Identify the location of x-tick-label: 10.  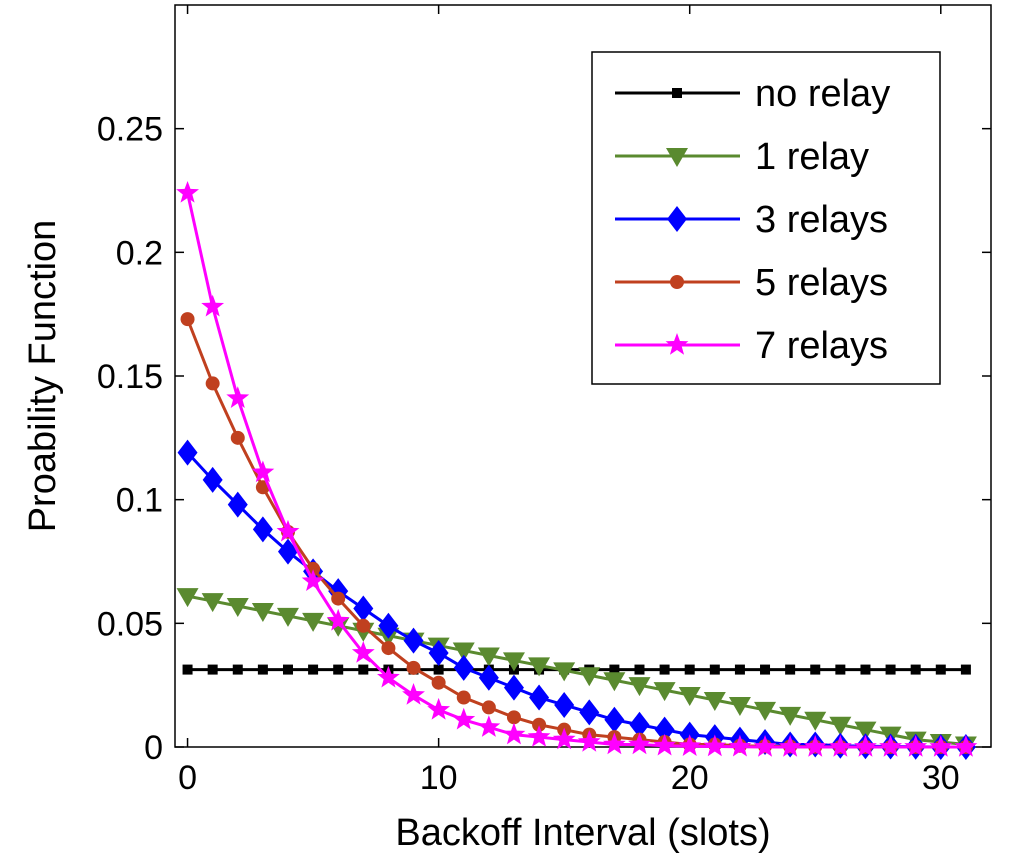
(439, 778).